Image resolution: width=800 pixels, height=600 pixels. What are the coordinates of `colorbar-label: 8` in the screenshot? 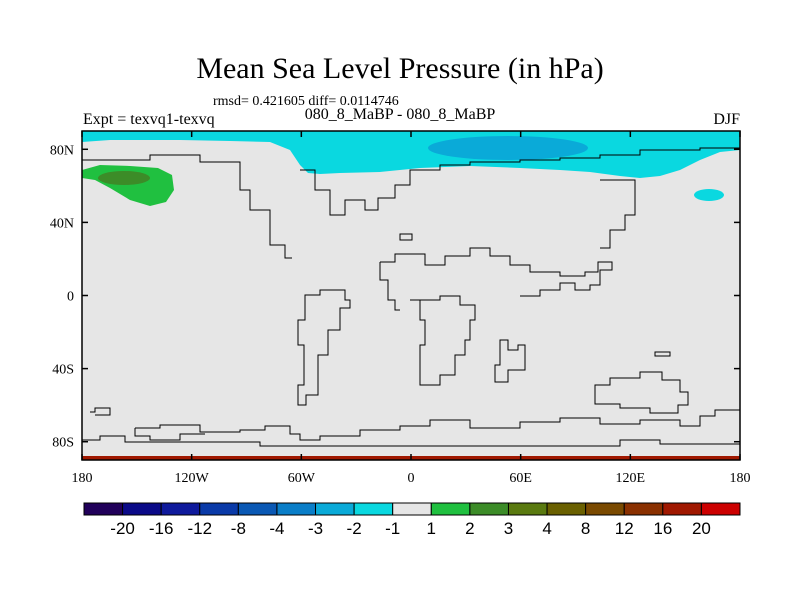 It's located at (585, 528).